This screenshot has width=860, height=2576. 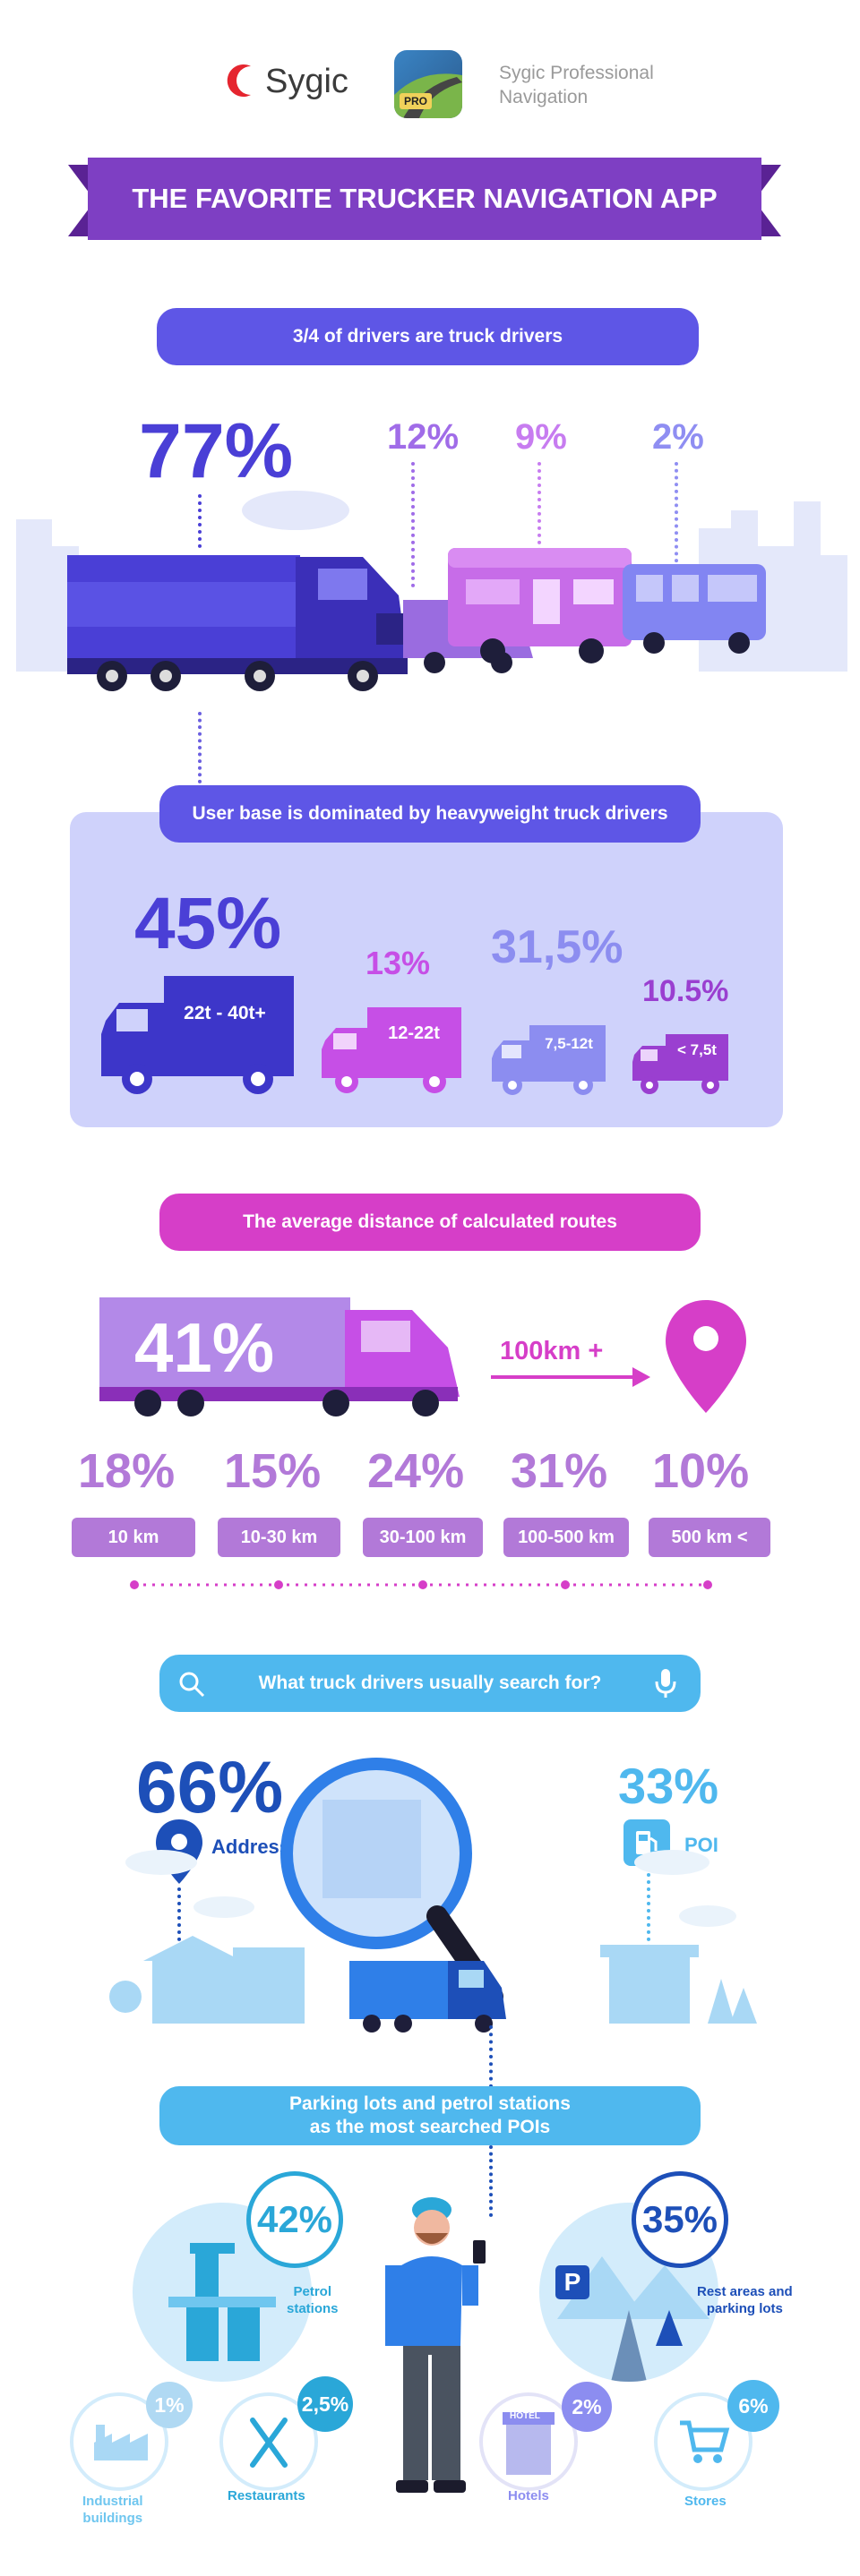 I want to click on distance-label-500km: 500 km <, so click(x=709, y=1537).